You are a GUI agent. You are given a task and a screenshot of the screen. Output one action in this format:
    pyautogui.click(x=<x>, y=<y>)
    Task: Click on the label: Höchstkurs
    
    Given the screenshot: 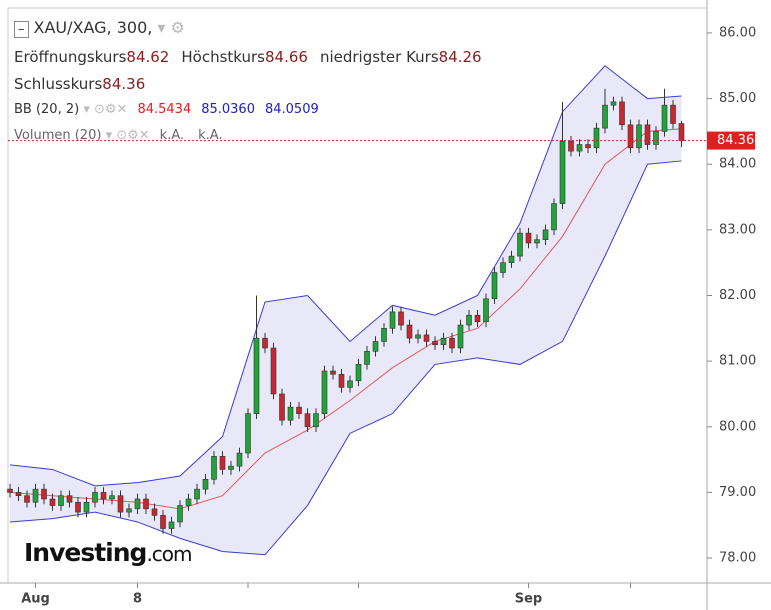 What is the action you would take?
    pyautogui.click(x=223, y=57)
    